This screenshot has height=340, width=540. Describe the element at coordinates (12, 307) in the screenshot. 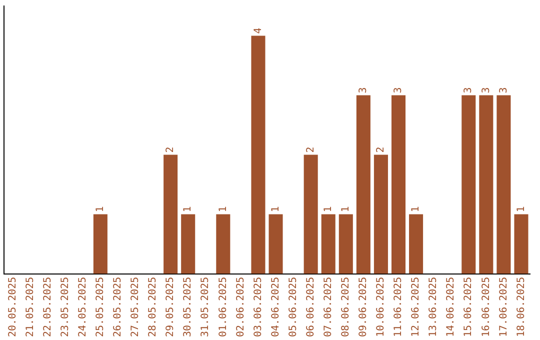

I see `x-tick-label: 20.05.2025` at that location.